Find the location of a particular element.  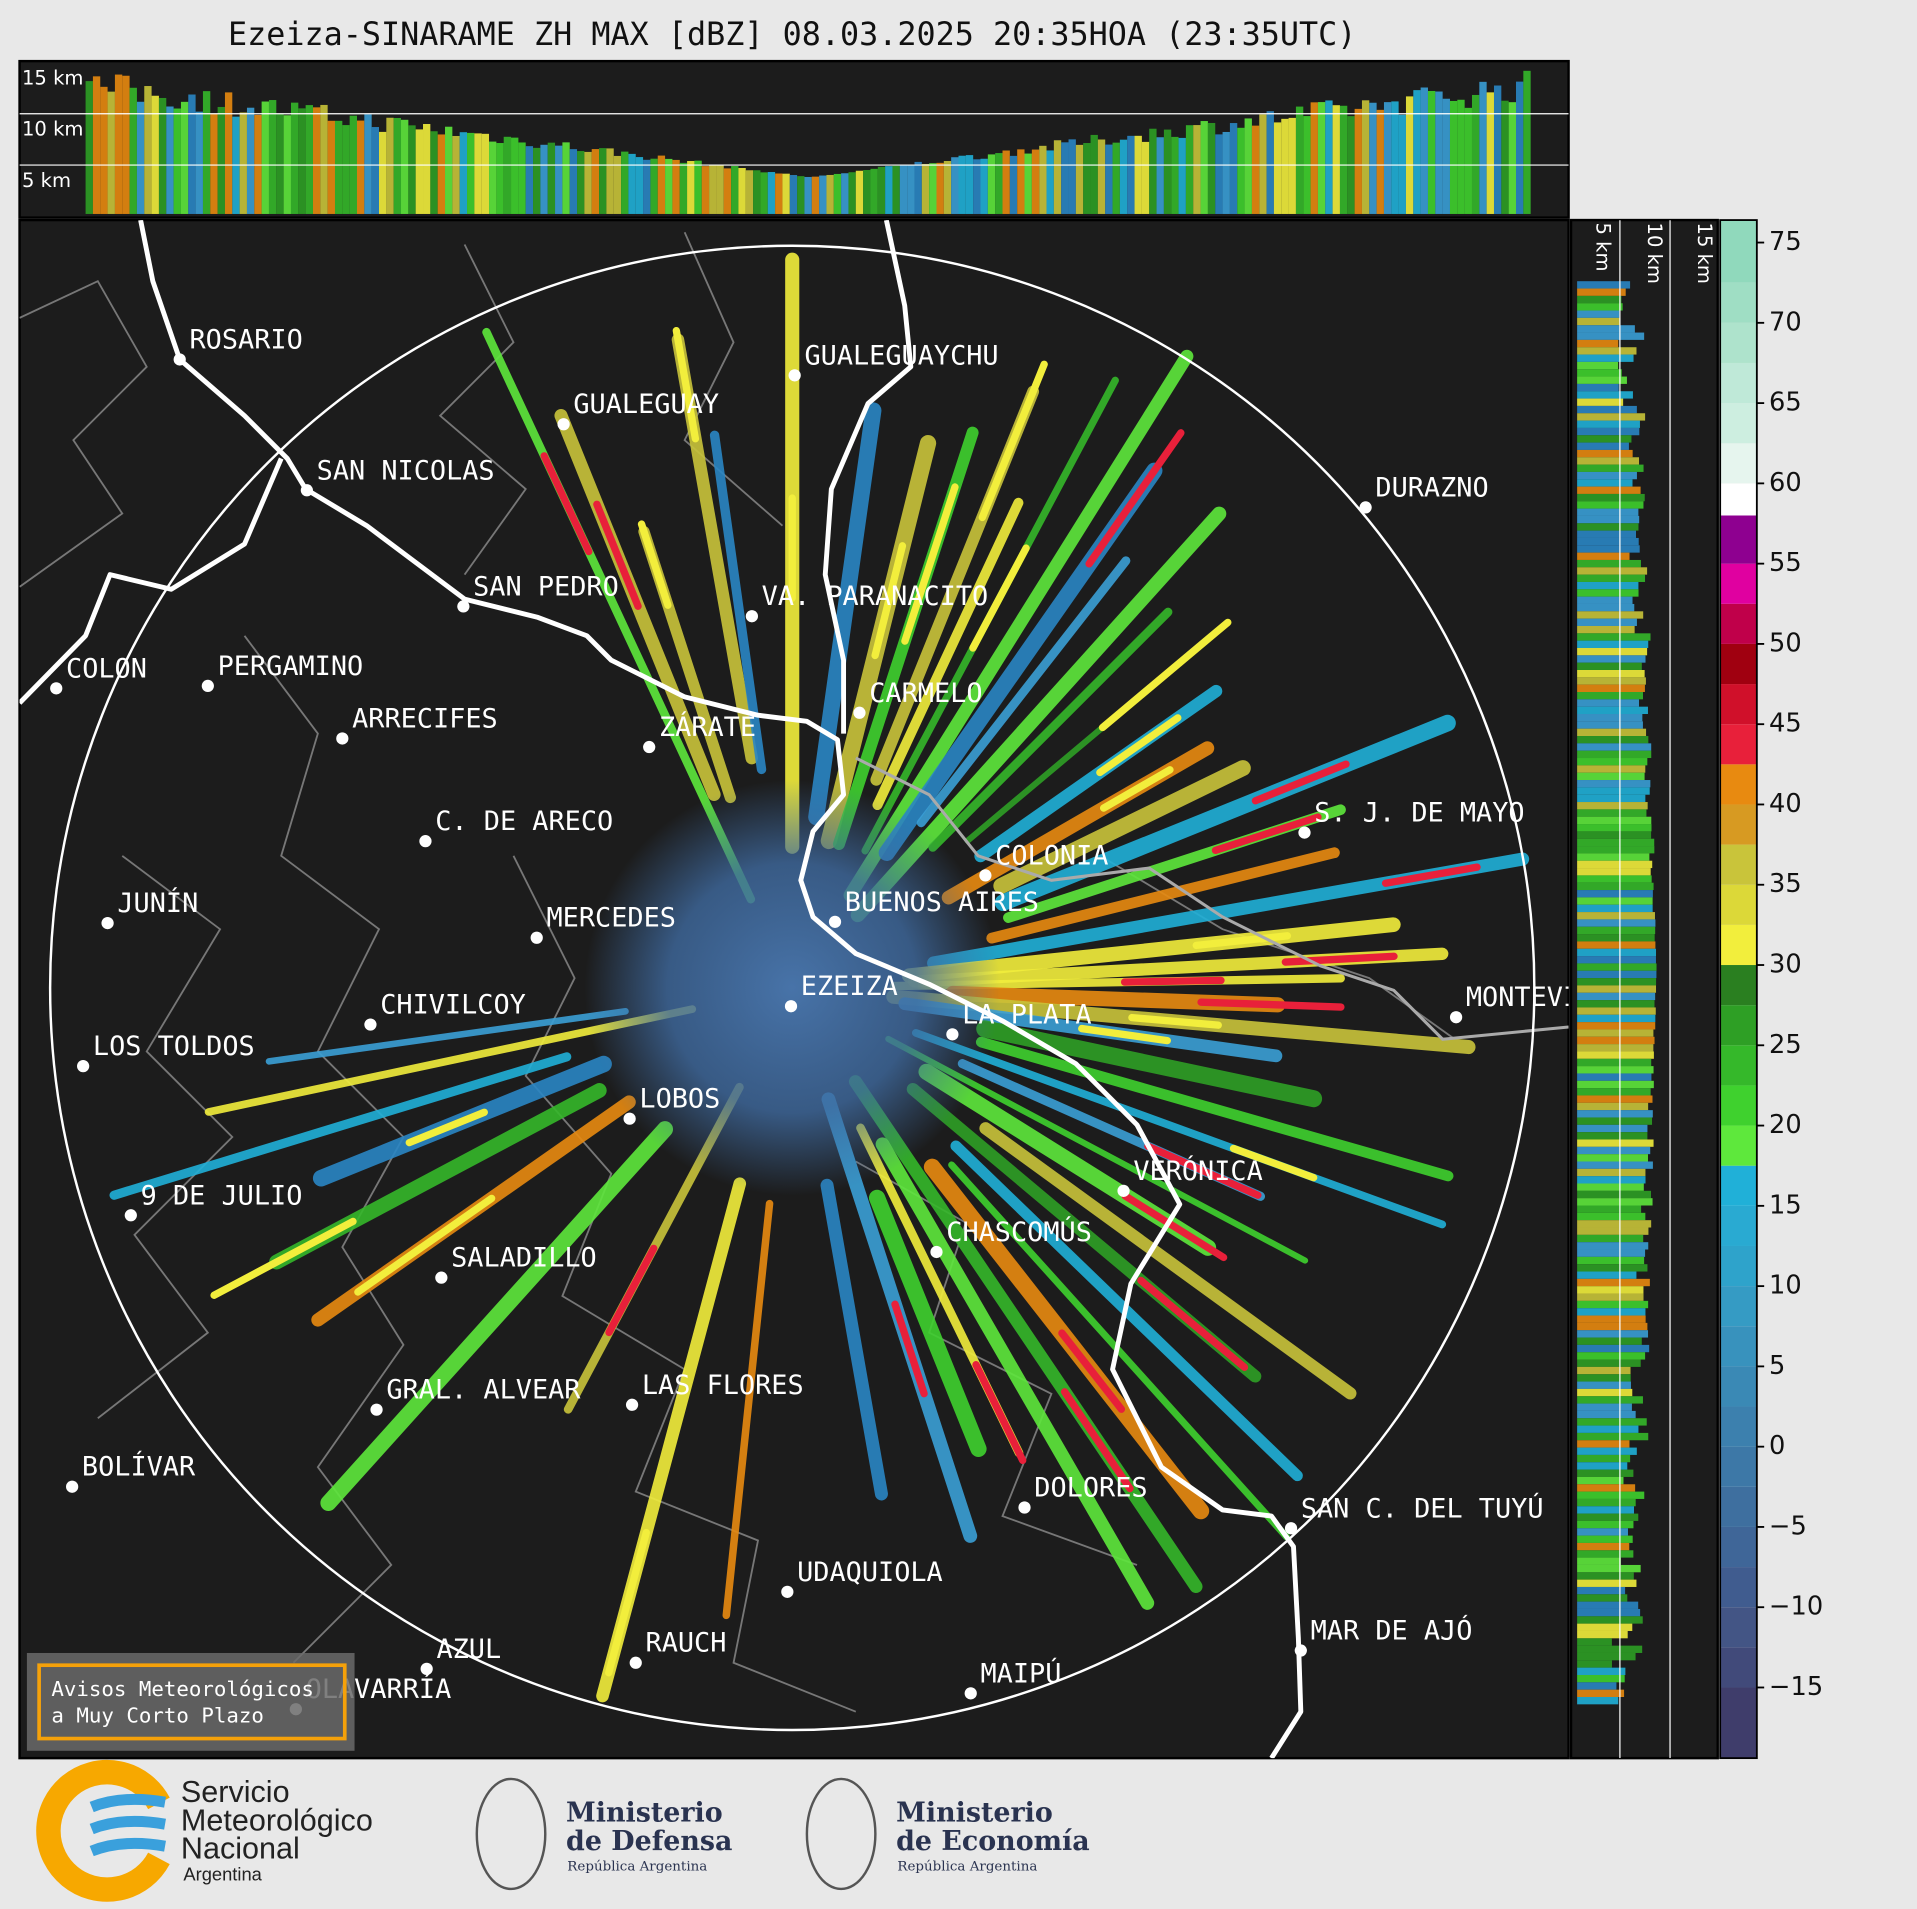

city-label: SAN NICOLAS is located at coordinates (406, 470).